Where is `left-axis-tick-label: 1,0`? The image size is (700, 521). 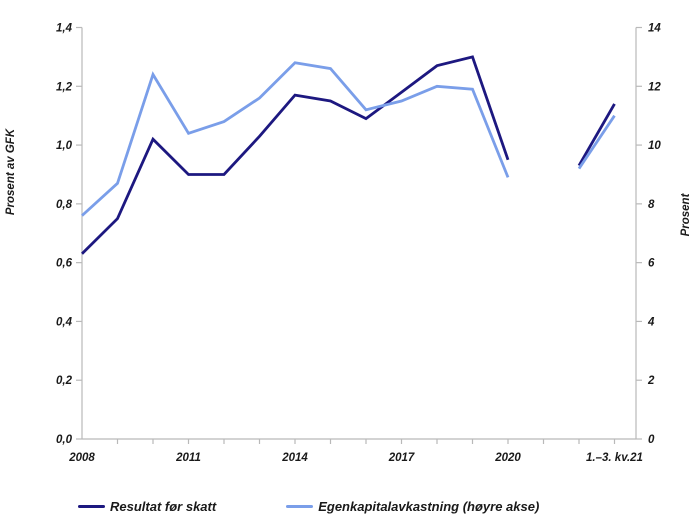 left-axis-tick-label: 1,0 is located at coordinates (64, 146).